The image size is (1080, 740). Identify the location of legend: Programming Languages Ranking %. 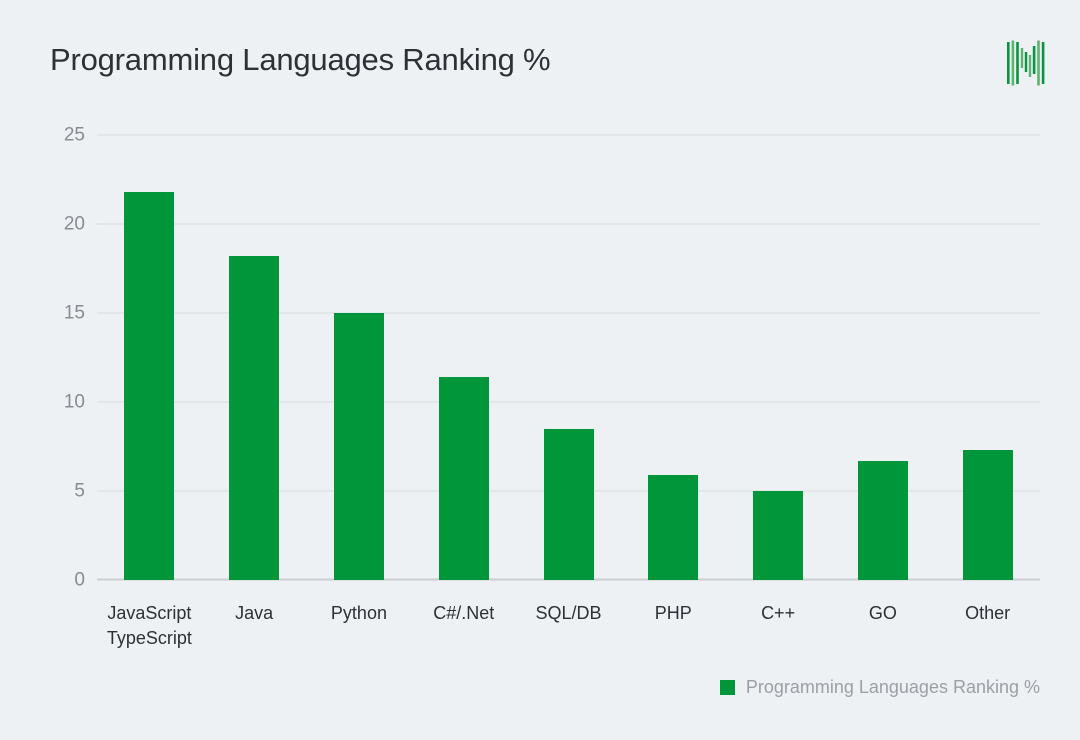
(879, 687).